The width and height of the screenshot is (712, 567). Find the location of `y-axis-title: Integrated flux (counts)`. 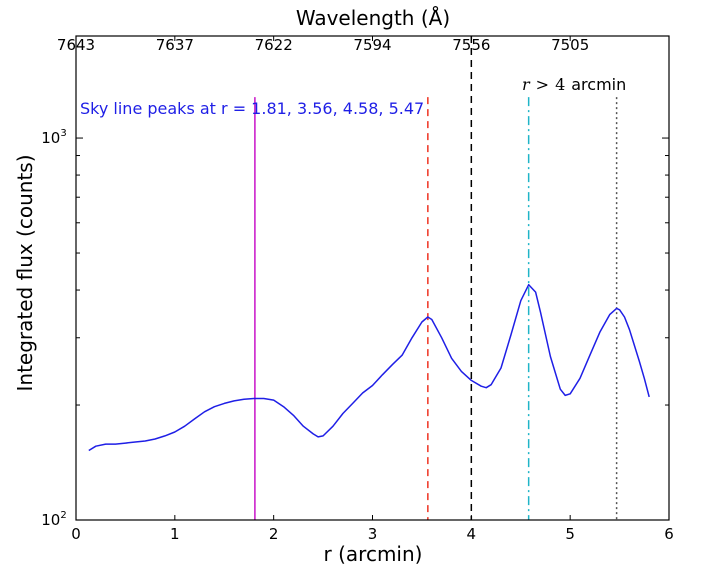

y-axis-title: Integrated flux (counts) is located at coordinates (25, 272).